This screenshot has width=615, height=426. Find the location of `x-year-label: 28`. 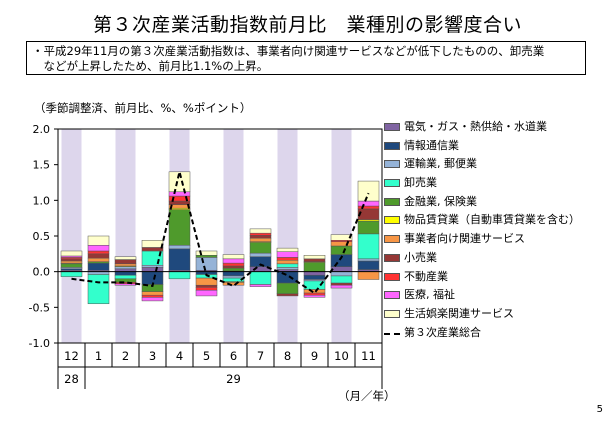

x-year-label: 28 is located at coordinates (71, 379).